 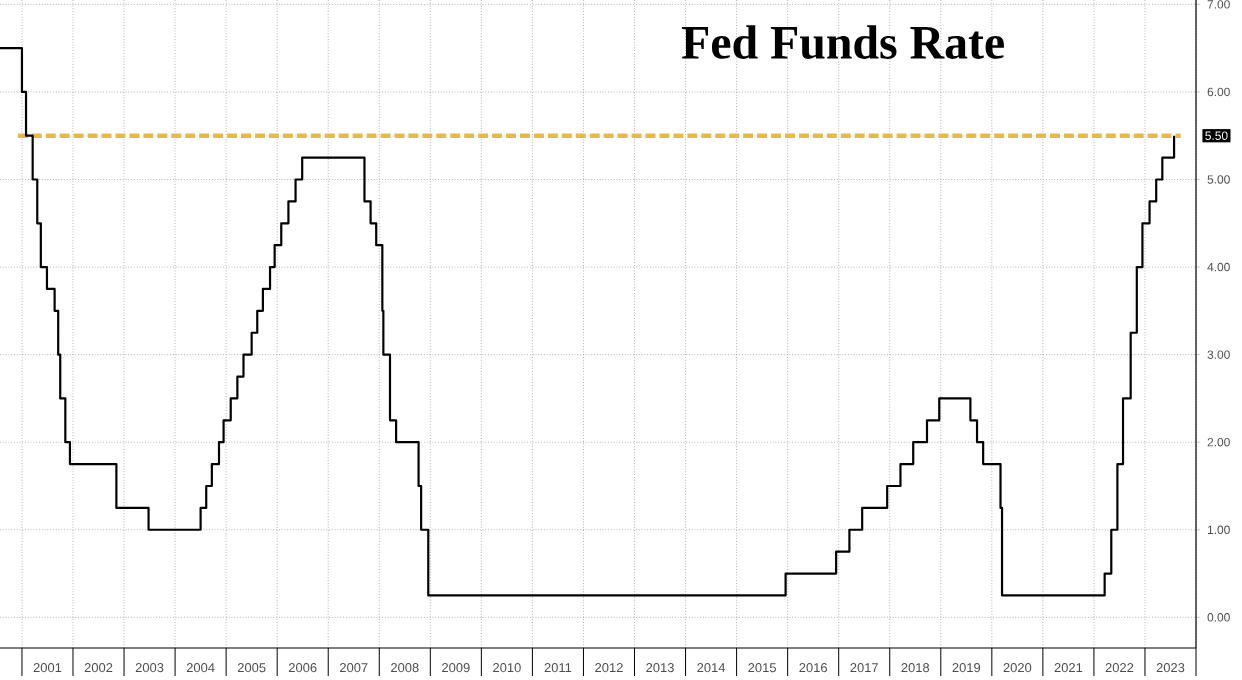 What do you see at coordinates (842, 42) in the screenshot?
I see `chart-title: Fed Funds Rate` at bounding box center [842, 42].